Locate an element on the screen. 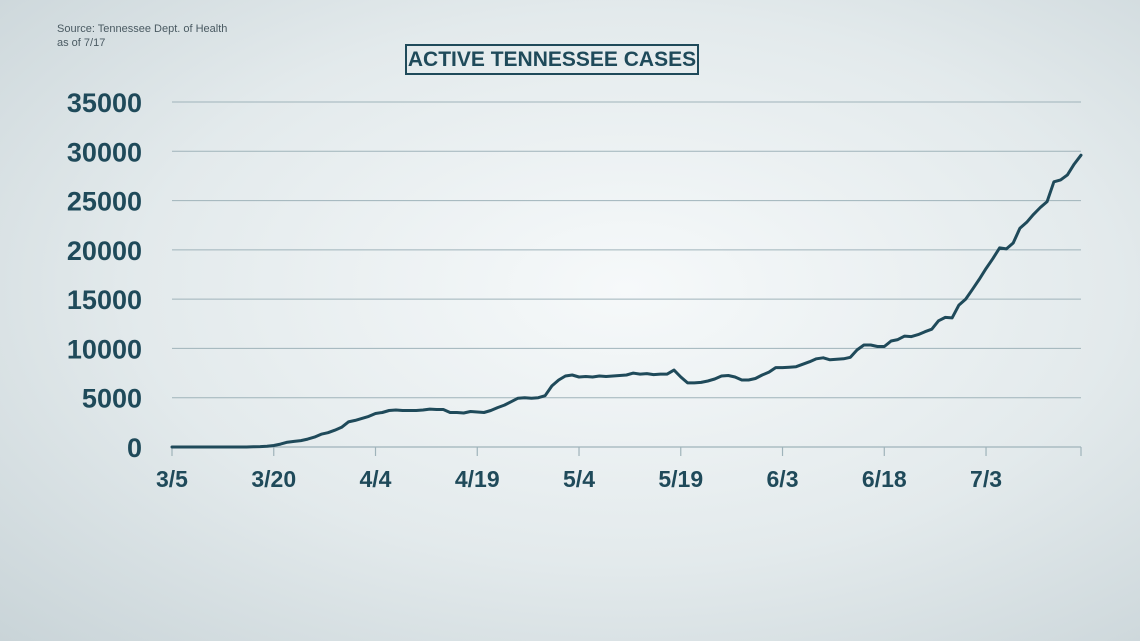  x-tick-label: 4/19 is located at coordinates (477, 479).